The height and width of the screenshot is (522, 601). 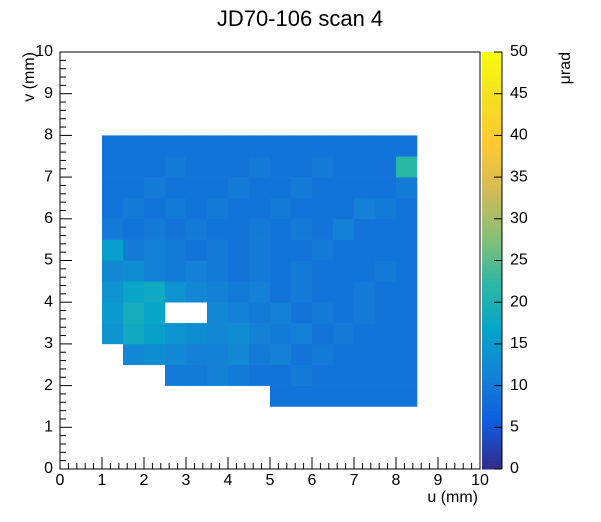 I want to click on y-tick-label: 3, so click(x=48, y=343).